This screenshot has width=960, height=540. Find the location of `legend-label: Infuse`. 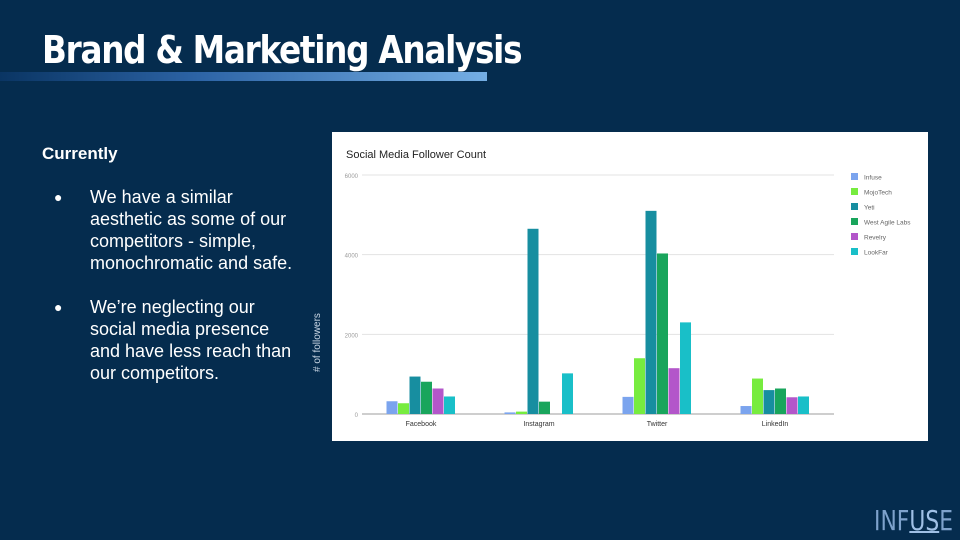

legend-label: Infuse is located at coordinates (873, 178).